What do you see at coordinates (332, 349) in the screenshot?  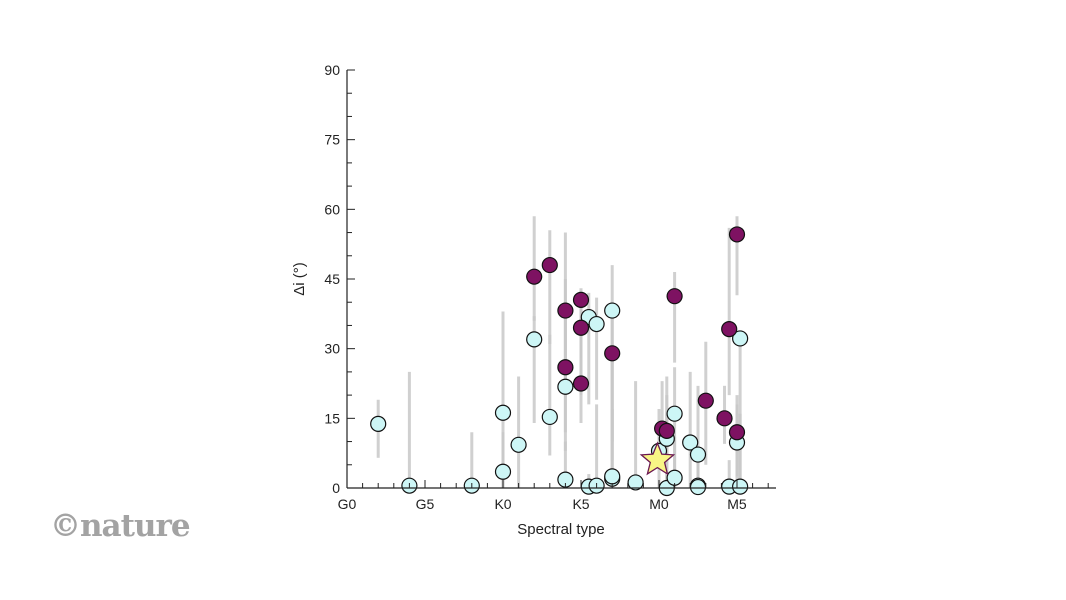 I see `y-tick-label: 30` at bounding box center [332, 349].